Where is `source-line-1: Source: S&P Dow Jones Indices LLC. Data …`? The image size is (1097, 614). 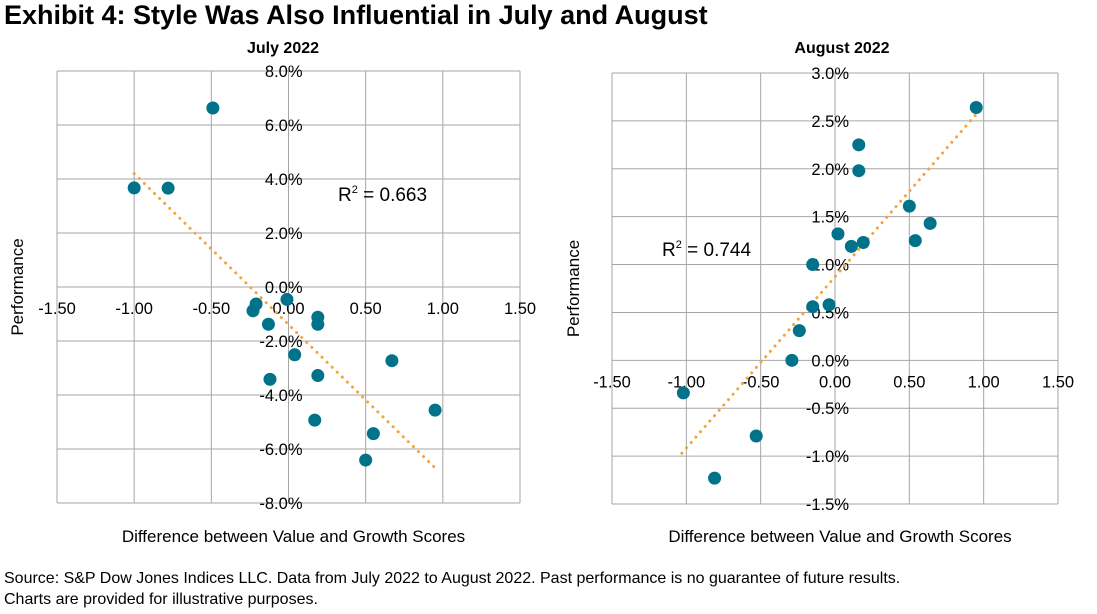 source-line-1: Source: S&P Dow Jones Indices LLC. Data … is located at coordinates (452, 578).